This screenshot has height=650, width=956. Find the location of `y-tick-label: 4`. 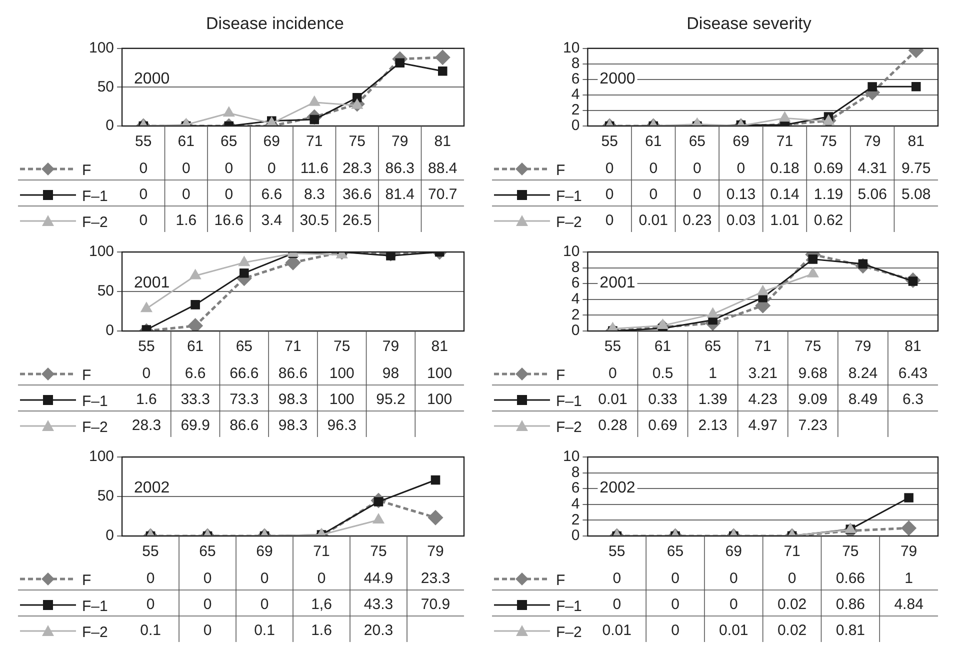

y-tick-label: 4 is located at coordinates (575, 504).